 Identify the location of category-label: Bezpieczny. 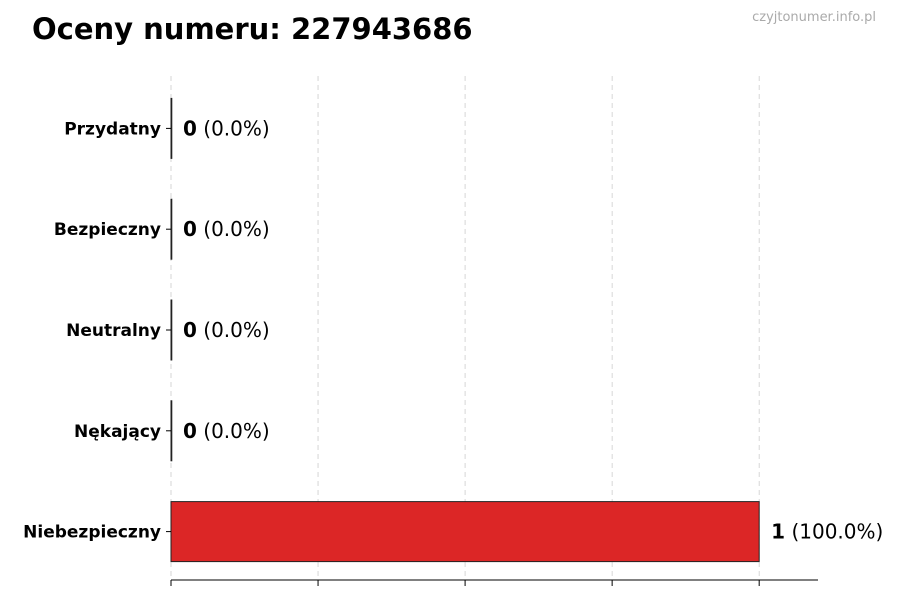
(107, 230).